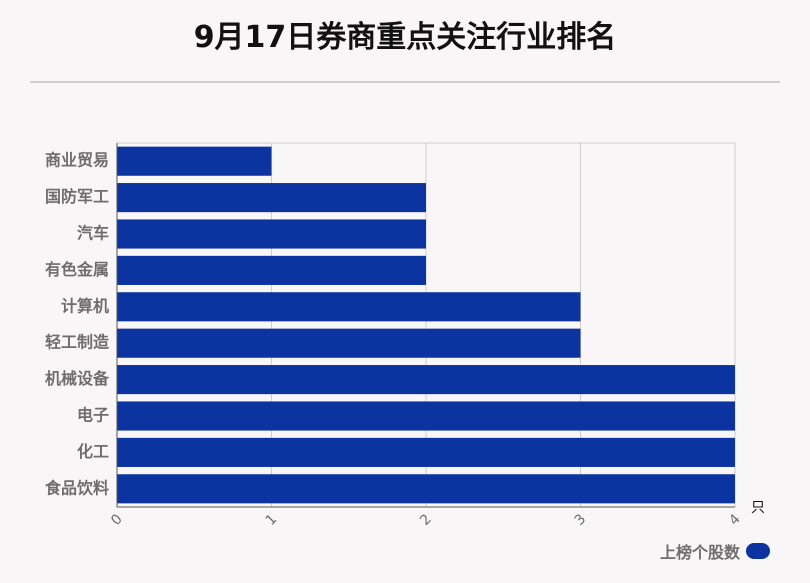 The width and height of the screenshot is (810, 583). I want to click on legend: 上榜个股数, so click(715, 551).